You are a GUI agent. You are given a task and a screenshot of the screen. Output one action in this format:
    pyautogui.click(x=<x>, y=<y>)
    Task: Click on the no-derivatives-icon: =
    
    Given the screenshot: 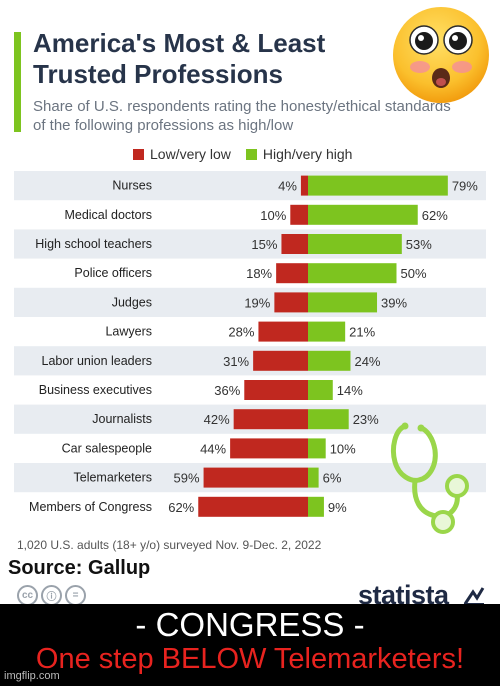 What is the action you would take?
    pyautogui.click(x=75, y=595)
    